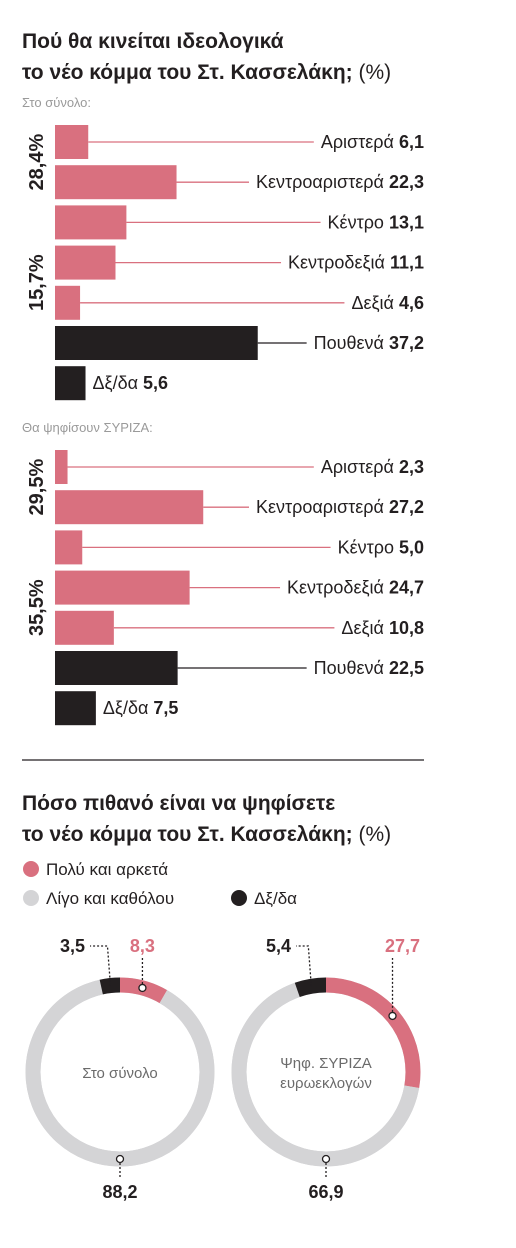 This screenshot has width=516, height=1248. What do you see at coordinates (325, 1192) in the screenshot?
I see `donut-value-low: 66,9` at bounding box center [325, 1192].